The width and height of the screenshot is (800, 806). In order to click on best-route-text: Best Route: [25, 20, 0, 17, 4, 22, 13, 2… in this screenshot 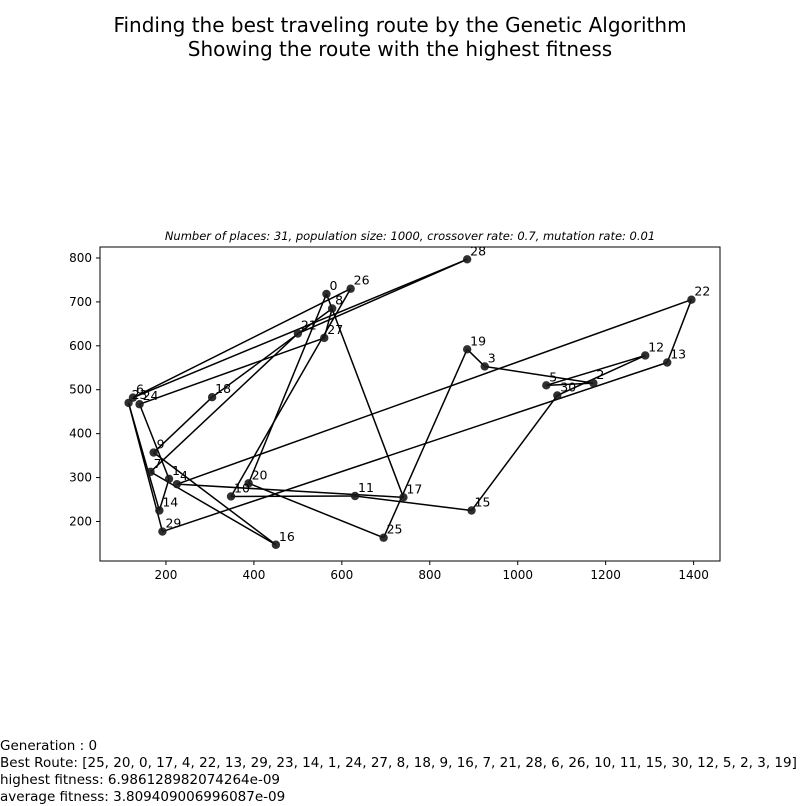, I will do `click(398, 763)`.